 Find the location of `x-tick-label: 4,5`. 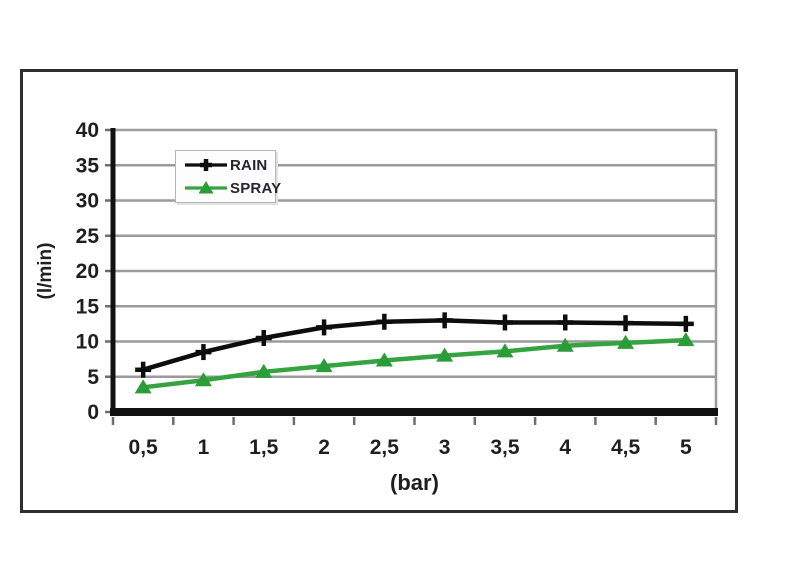

x-tick-label: 4,5 is located at coordinates (626, 447).